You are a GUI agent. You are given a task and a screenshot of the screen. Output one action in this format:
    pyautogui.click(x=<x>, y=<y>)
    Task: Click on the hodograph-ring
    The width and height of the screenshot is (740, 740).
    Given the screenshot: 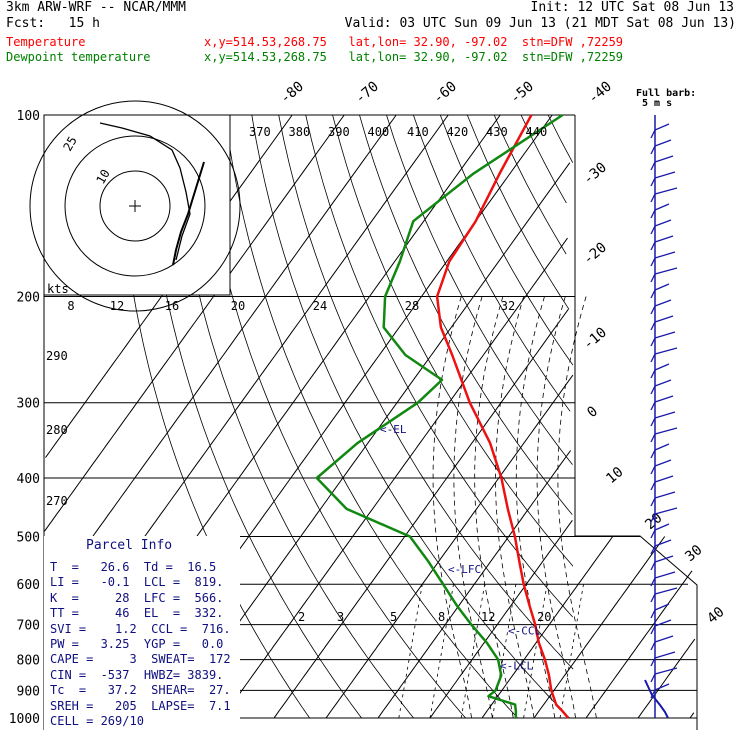 What is the action you would take?
    pyautogui.click(x=135, y=206)
    